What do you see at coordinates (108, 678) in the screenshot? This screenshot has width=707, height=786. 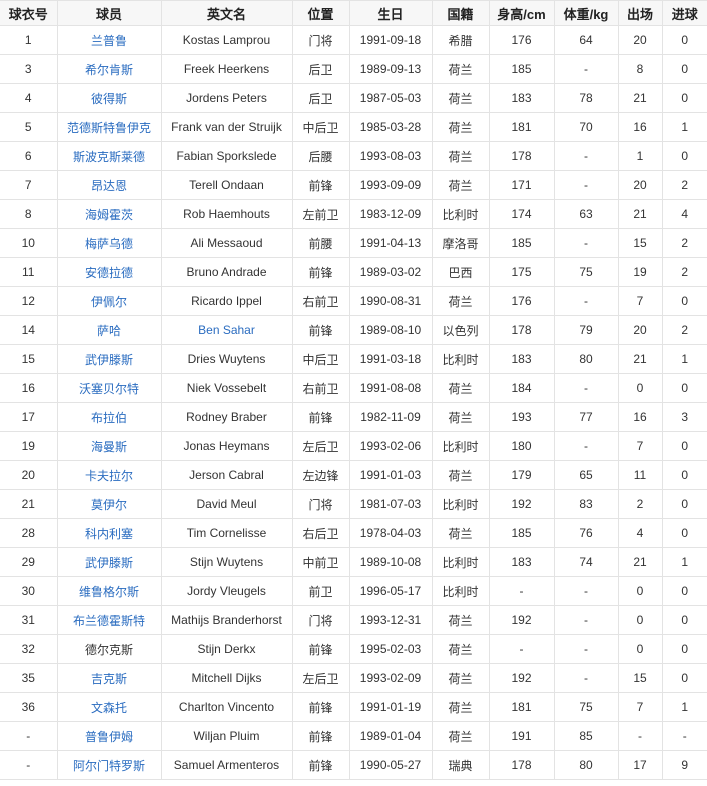 I see `player-name-link: 吉克斯` at bounding box center [108, 678].